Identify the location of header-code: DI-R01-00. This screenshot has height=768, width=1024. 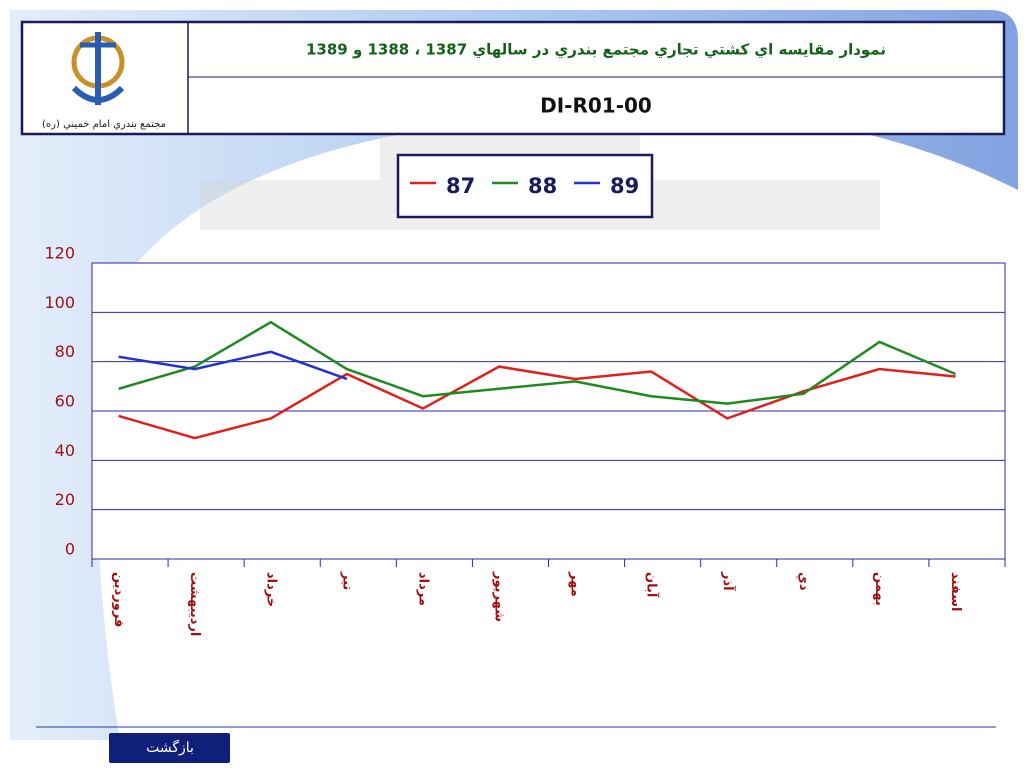
(596, 106).